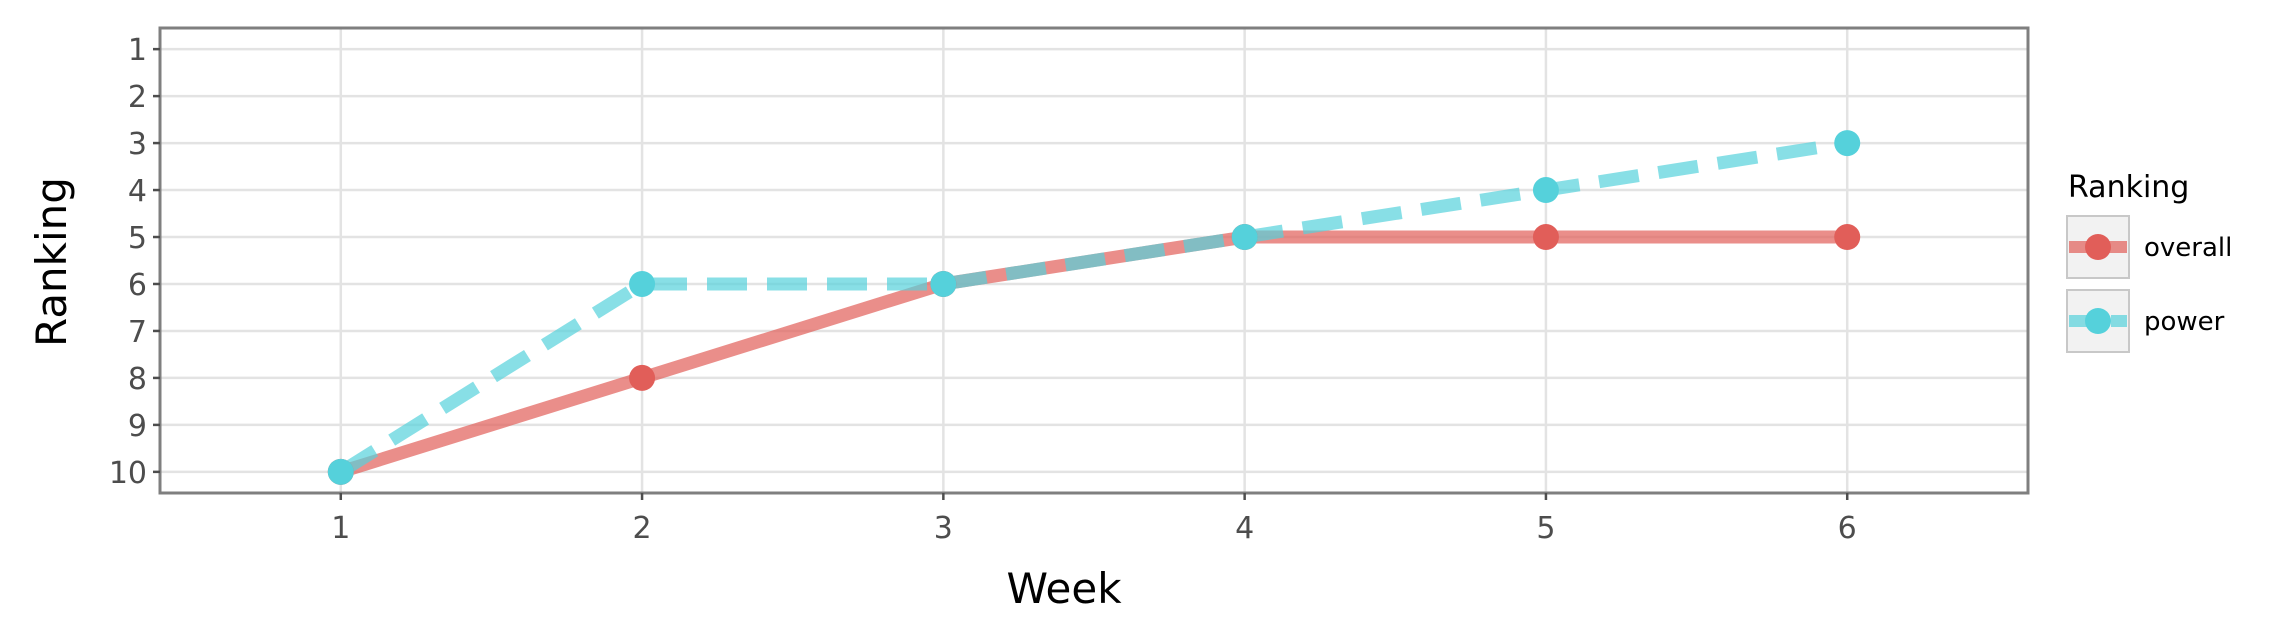  Describe the element at coordinates (137, 50) in the screenshot. I see `y-tick-label: 1` at that location.